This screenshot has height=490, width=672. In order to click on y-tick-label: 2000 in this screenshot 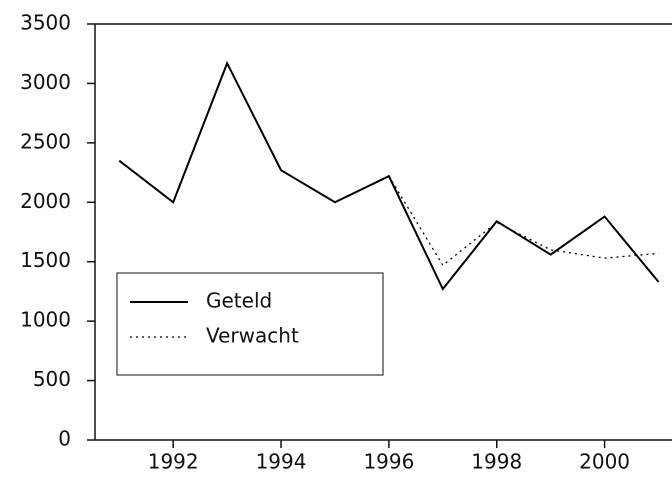, I will do `click(45, 201)`.